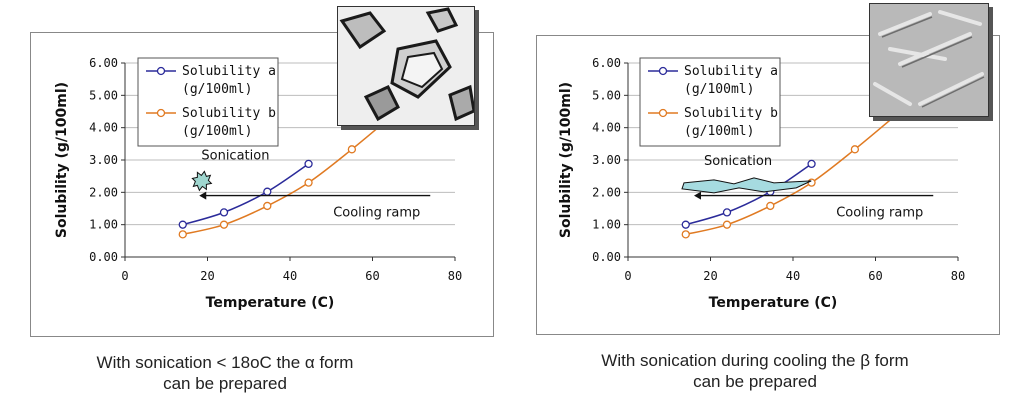  I want to click on sonication-band, so click(746, 185).